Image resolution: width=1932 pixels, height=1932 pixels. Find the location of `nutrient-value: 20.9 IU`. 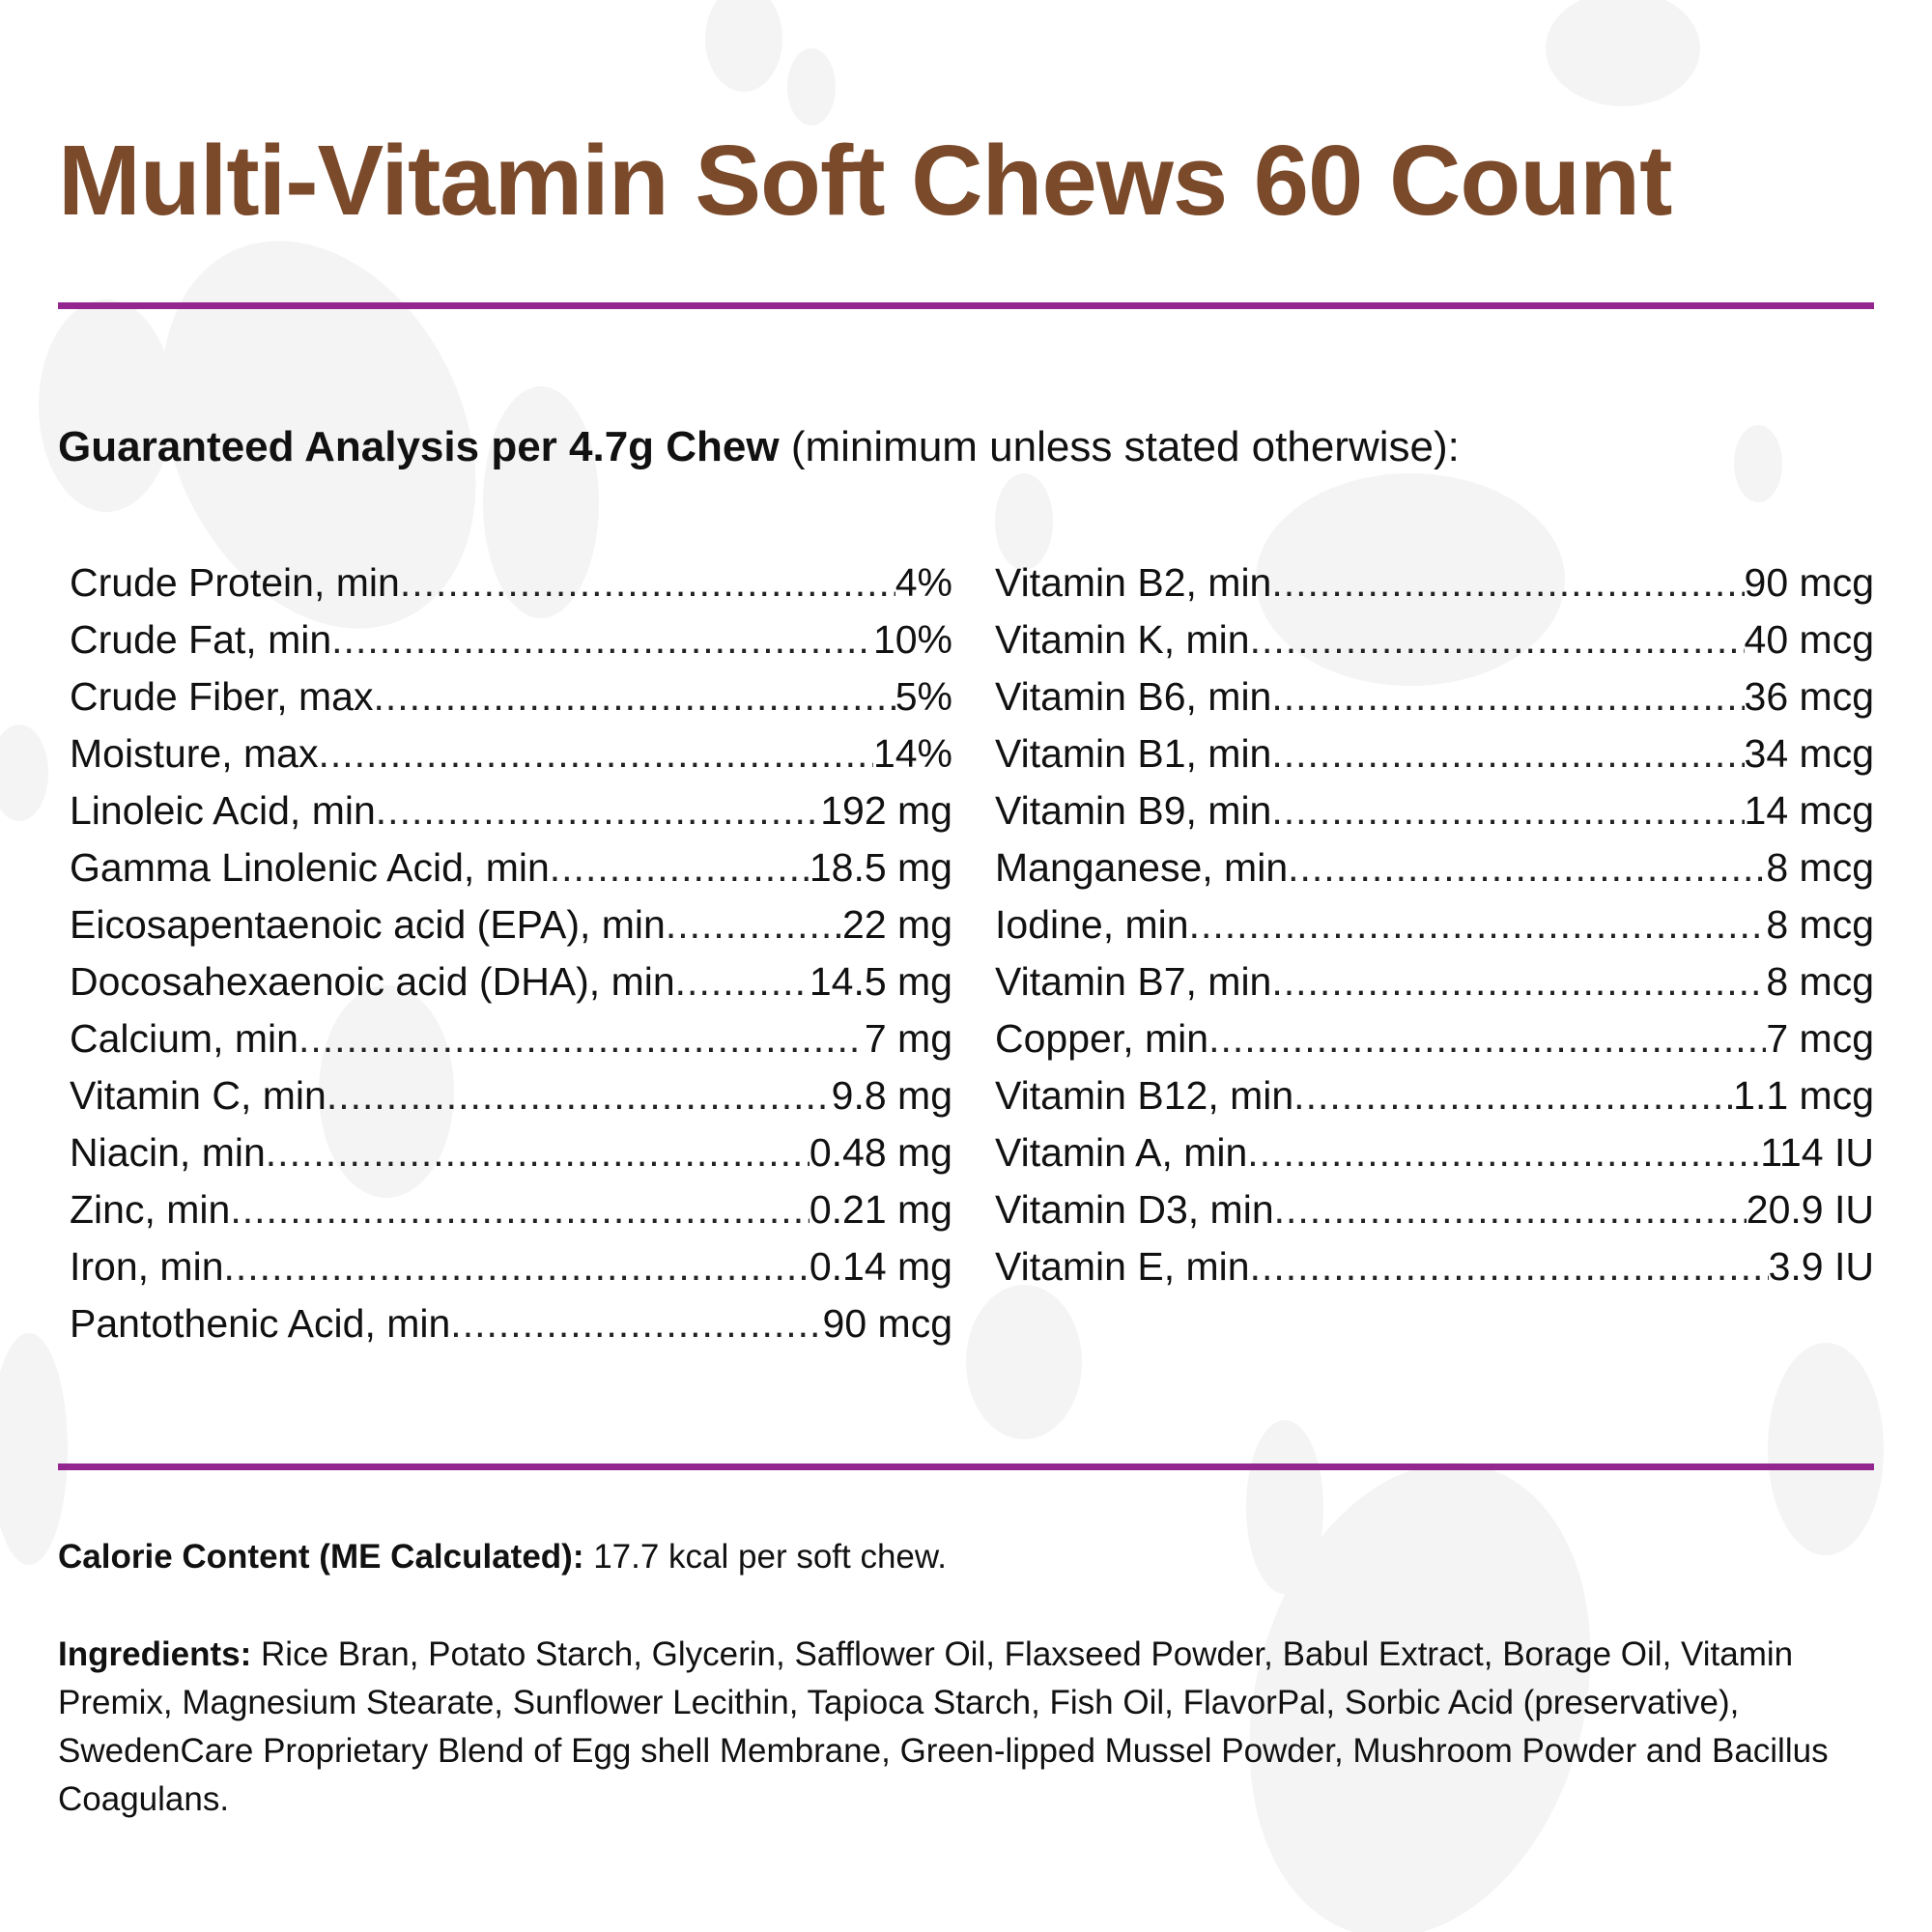

nutrient-value: 20.9 IU is located at coordinates (1810, 1209).